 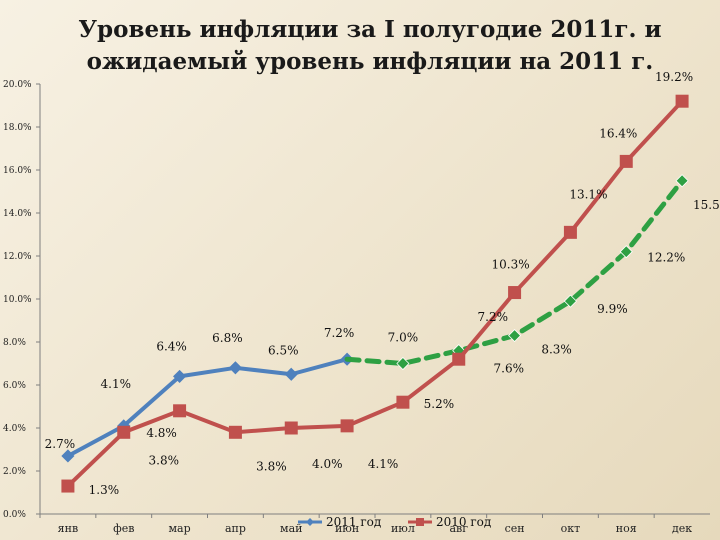 I want to click on series-2-data-label: 5.2%, so click(x=439, y=404).